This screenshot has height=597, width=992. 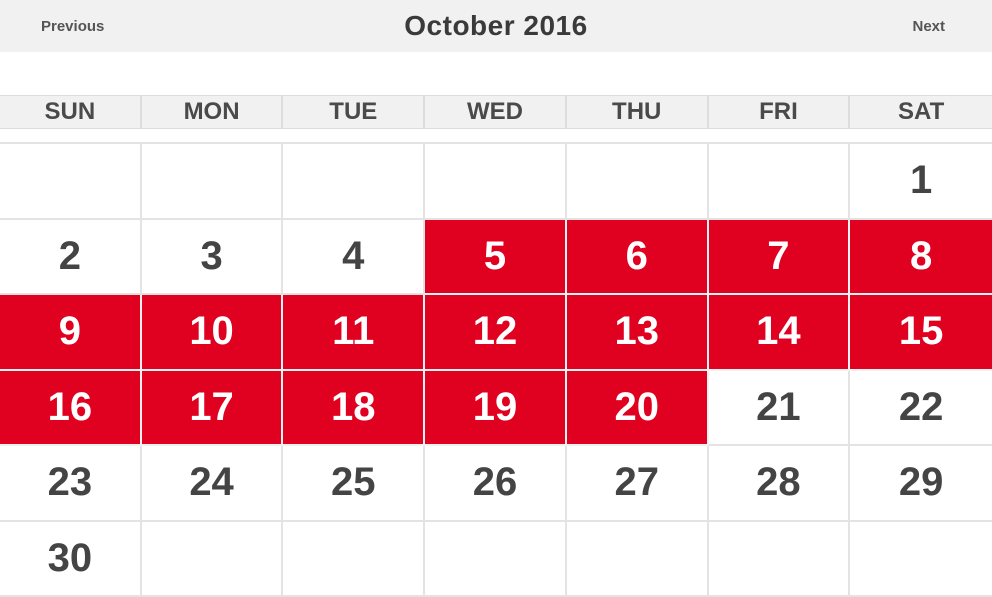 What do you see at coordinates (212, 257) in the screenshot?
I see `calendar-day-cell: 3` at bounding box center [212, 257].